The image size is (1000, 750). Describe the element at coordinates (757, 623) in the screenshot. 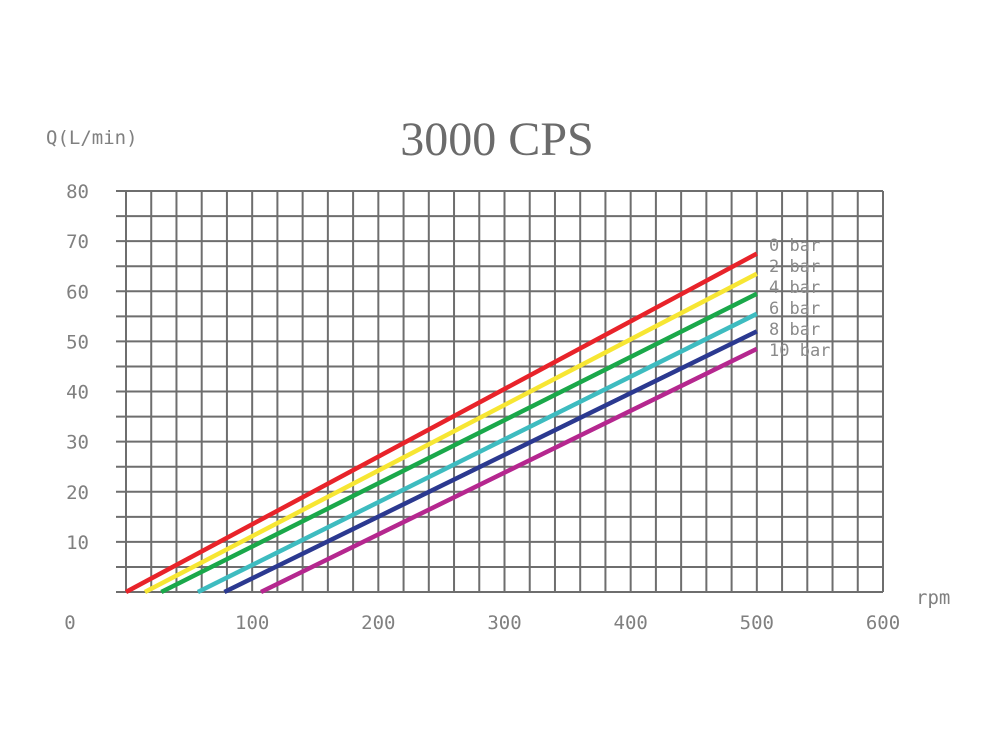

I see `x-tick-label: 500` at that location.